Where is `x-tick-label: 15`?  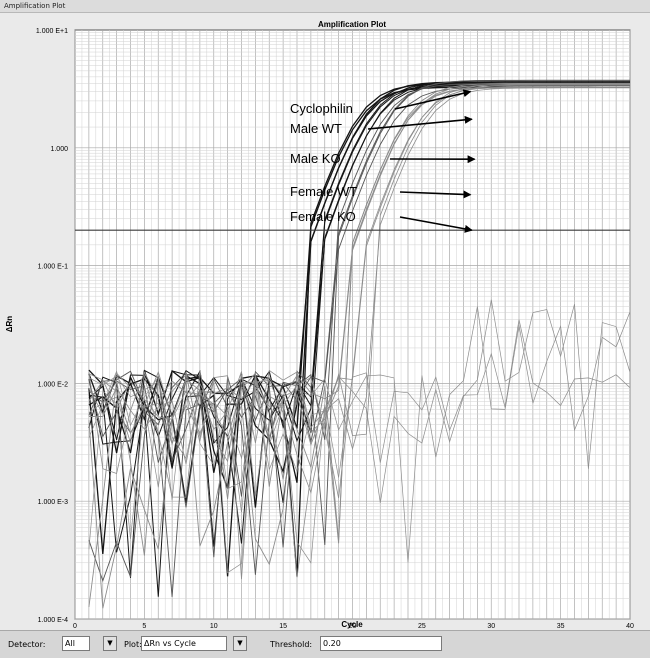
x-tick-label: 15 is located at coordinates (283, 626).